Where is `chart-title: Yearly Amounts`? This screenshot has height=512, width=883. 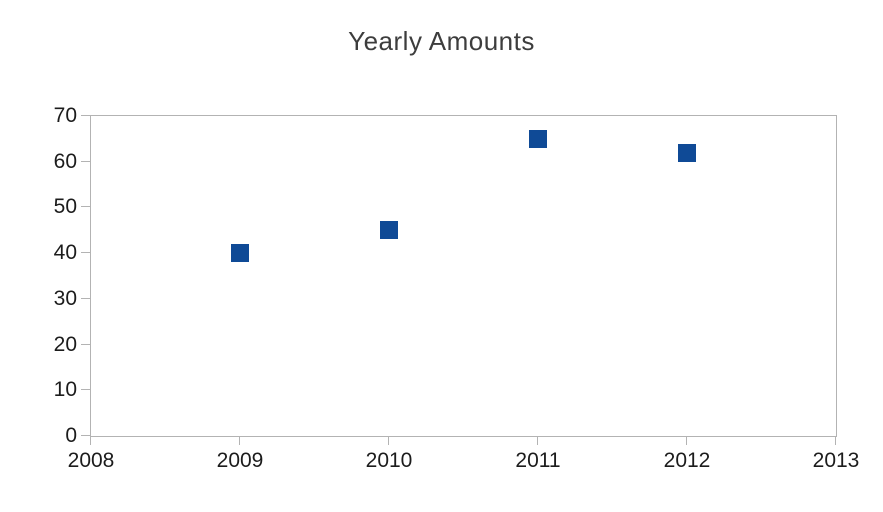 chart-title: Yearly Amounts is located at coordinates (441, 41).